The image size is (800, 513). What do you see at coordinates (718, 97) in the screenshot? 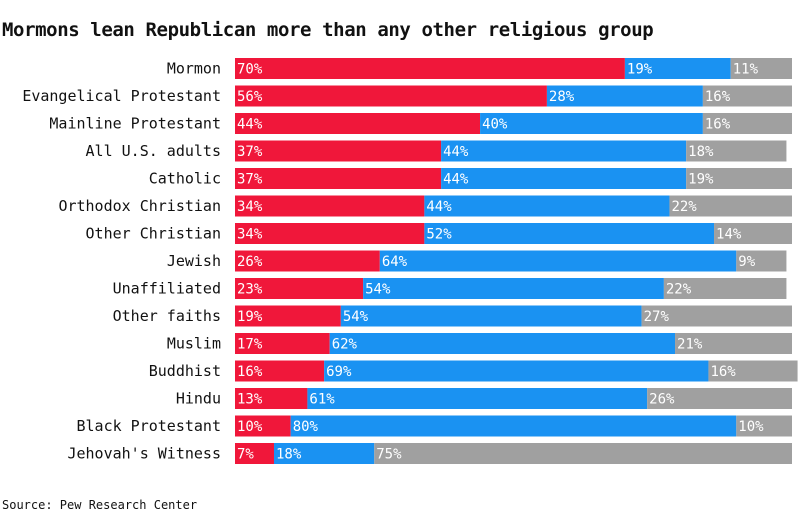
I see `value-label-evangelical-protestant-other: 16%` at bounding box center [718, 97].